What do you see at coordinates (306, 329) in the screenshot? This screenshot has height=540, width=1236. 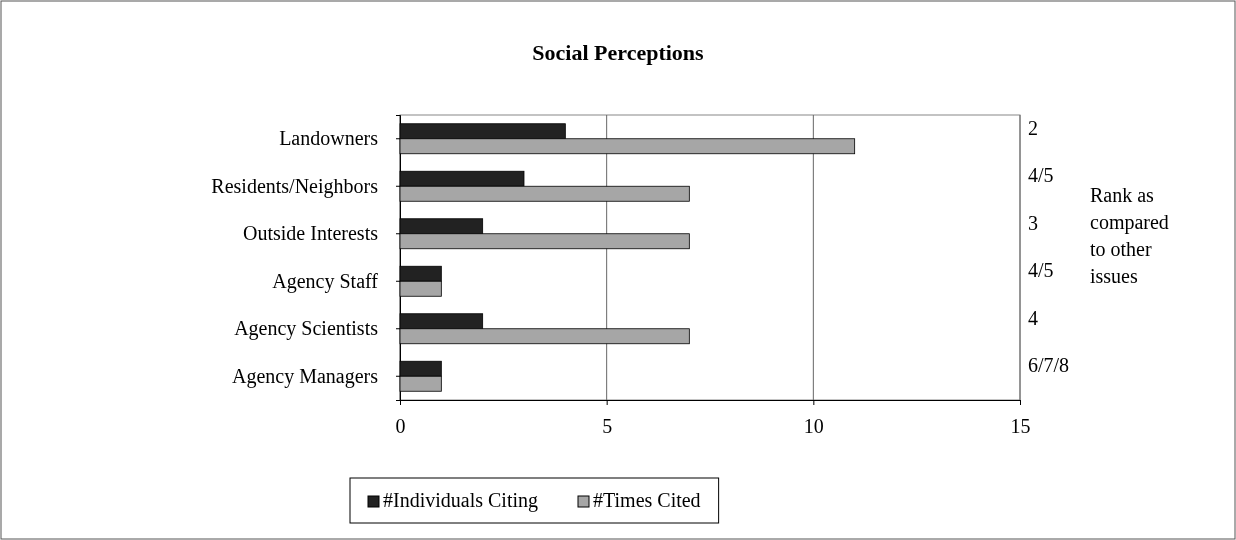 I see `y-tick-label: Agency Scientists` at bounding box center [306, 329].